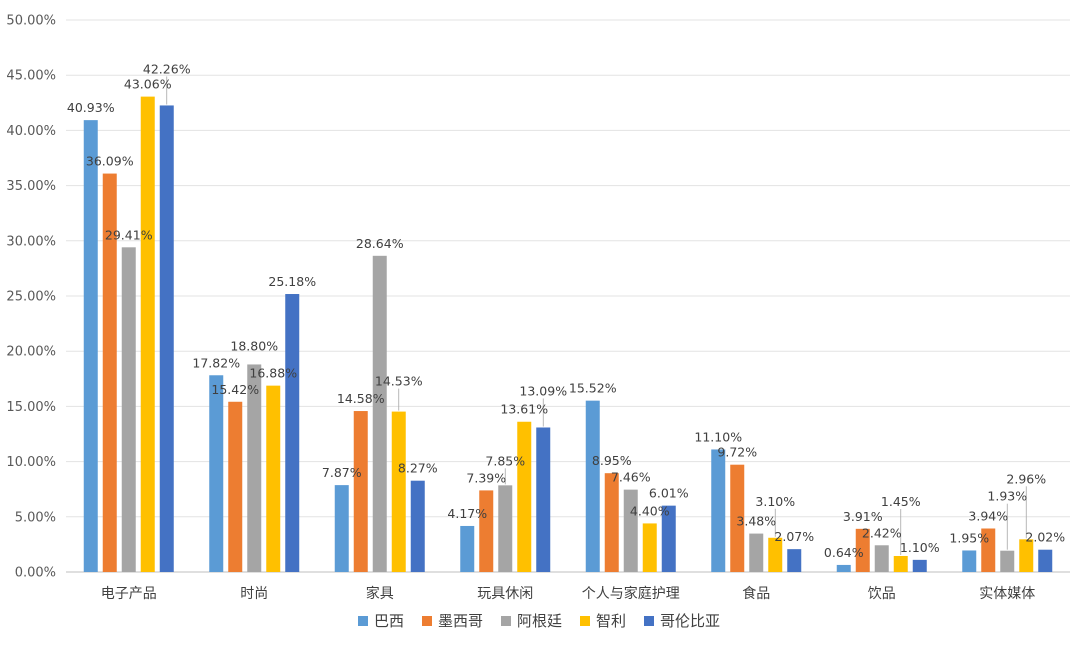  I want to click on data-label: 36.09%, so click(110, 161).